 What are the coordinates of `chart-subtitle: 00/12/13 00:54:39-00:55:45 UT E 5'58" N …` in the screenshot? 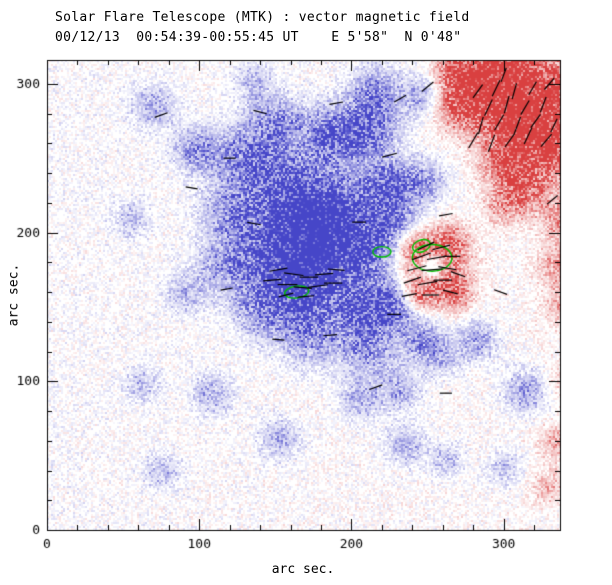 It's located at (258, 37).